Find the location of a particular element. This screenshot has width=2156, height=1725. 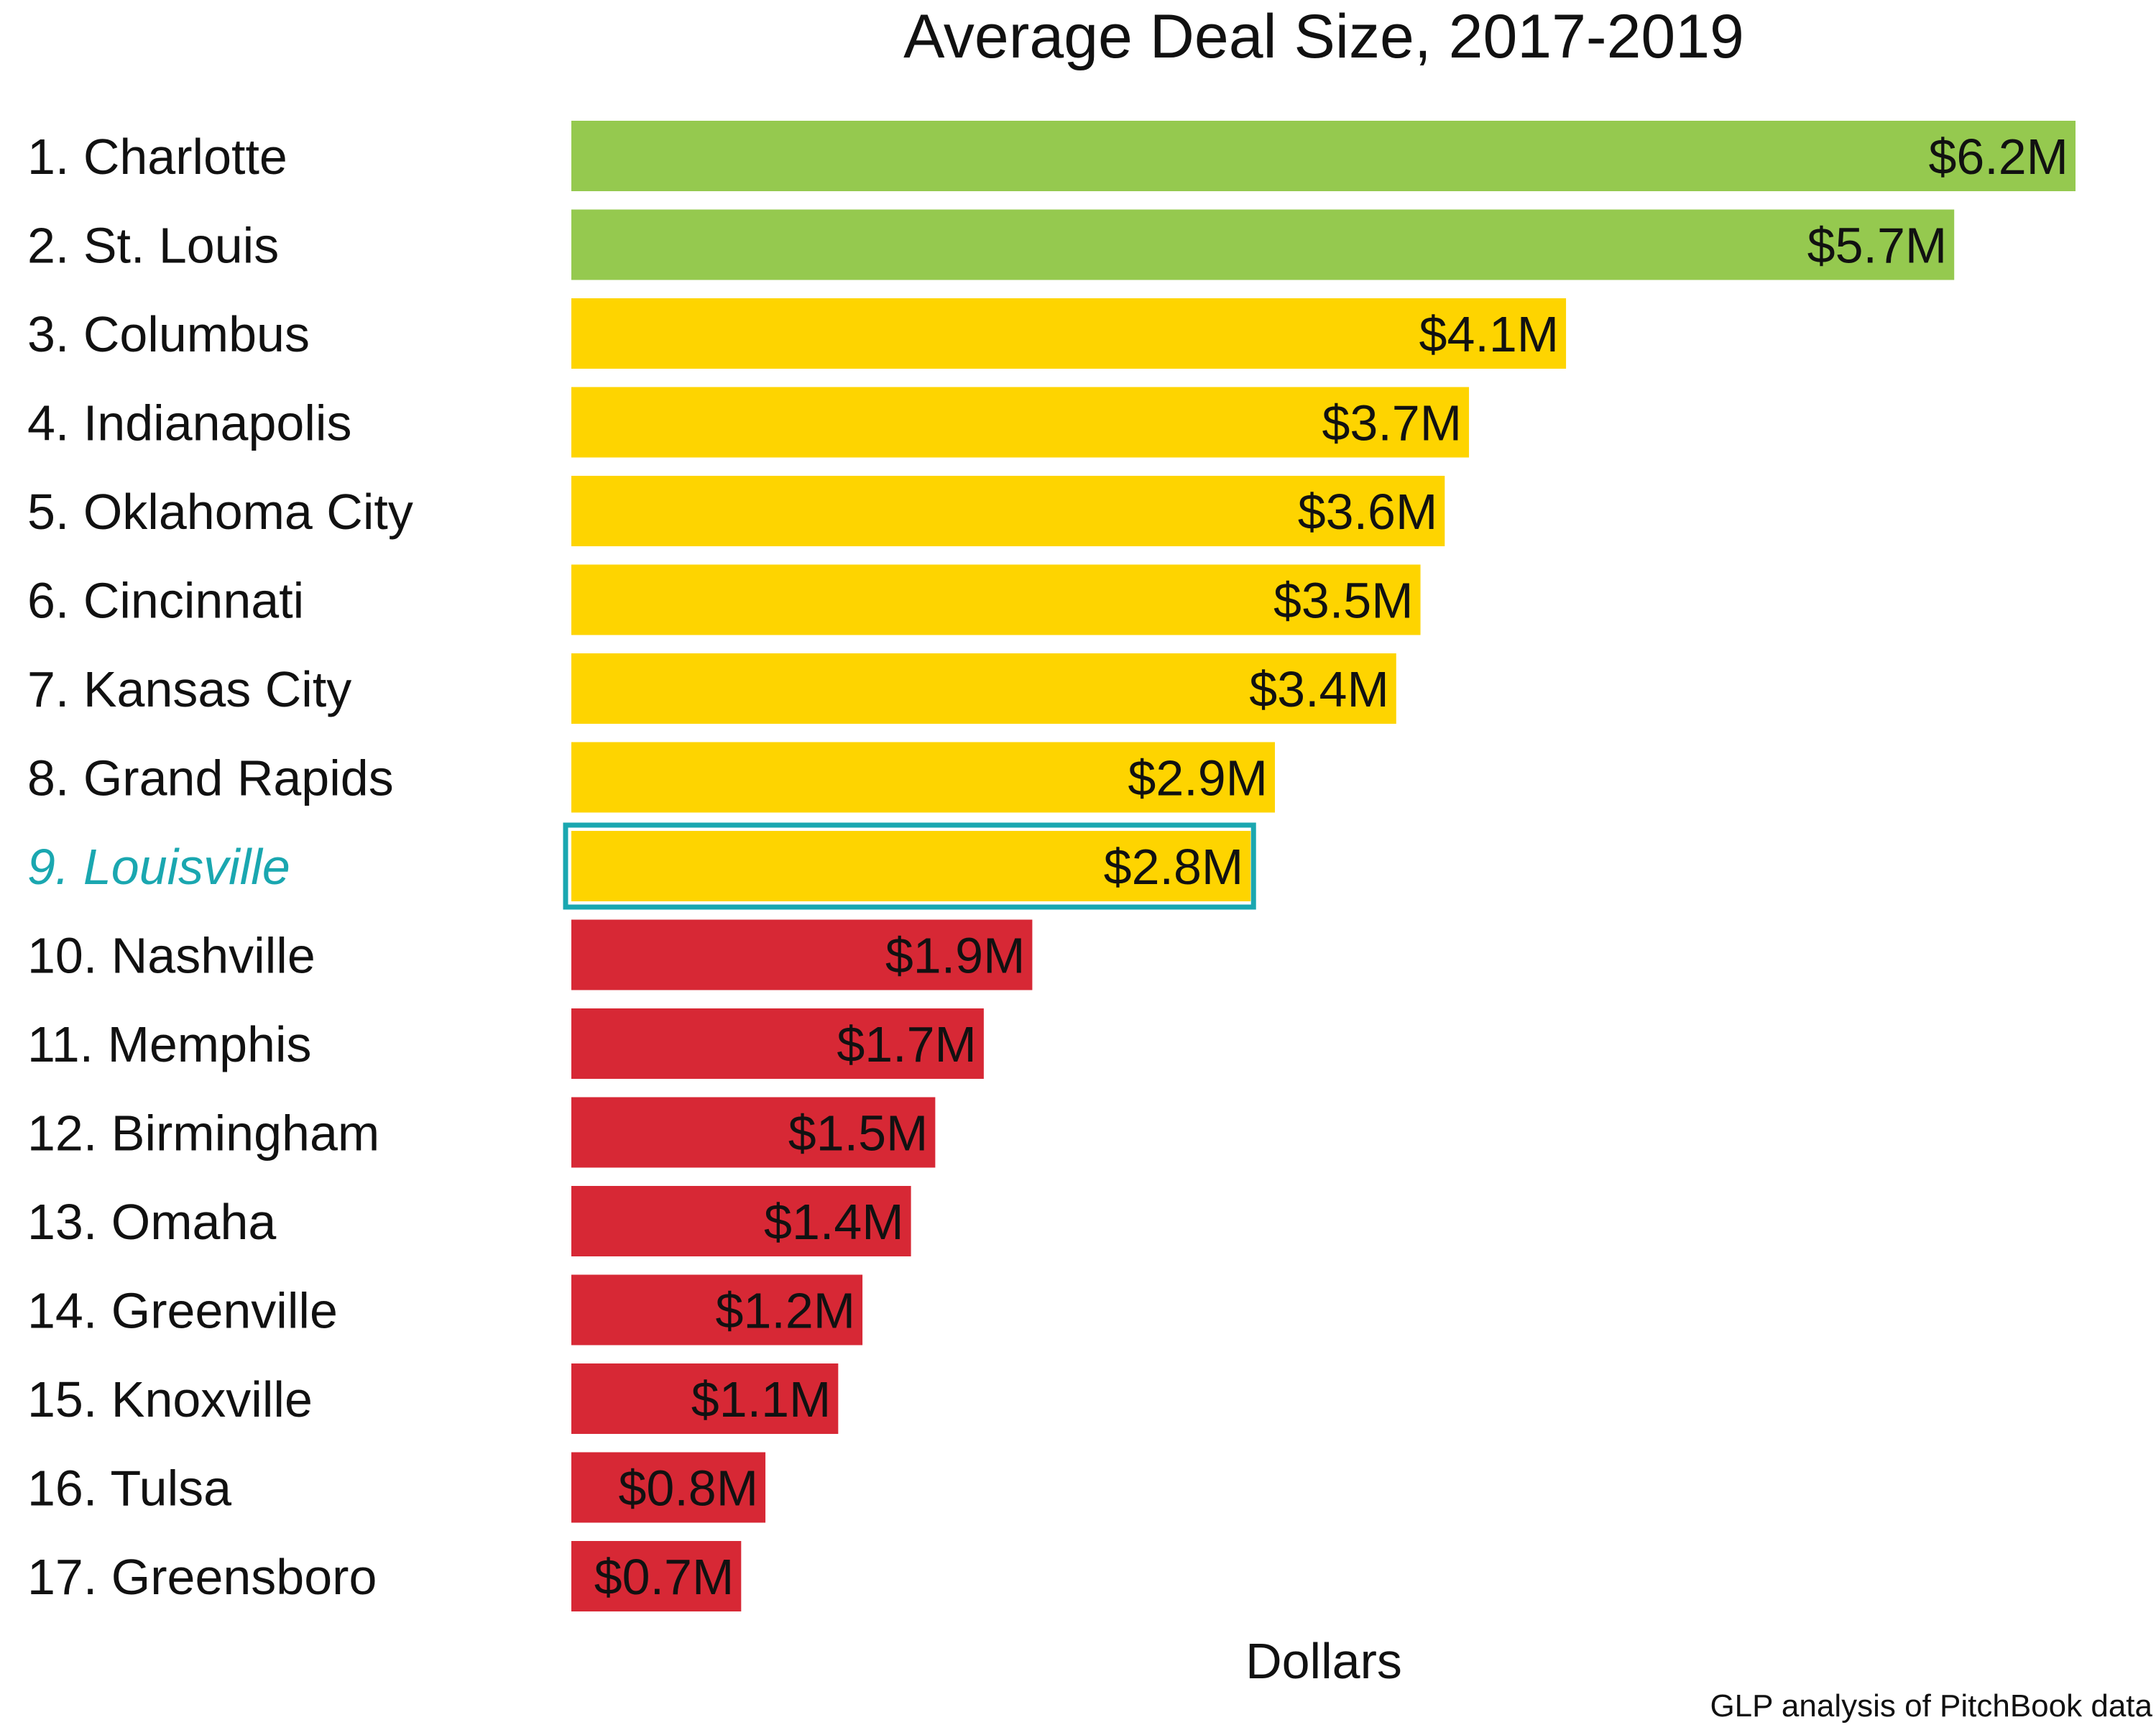

category-label: 8. Grand Rapids is located at coordinates (210, 778).